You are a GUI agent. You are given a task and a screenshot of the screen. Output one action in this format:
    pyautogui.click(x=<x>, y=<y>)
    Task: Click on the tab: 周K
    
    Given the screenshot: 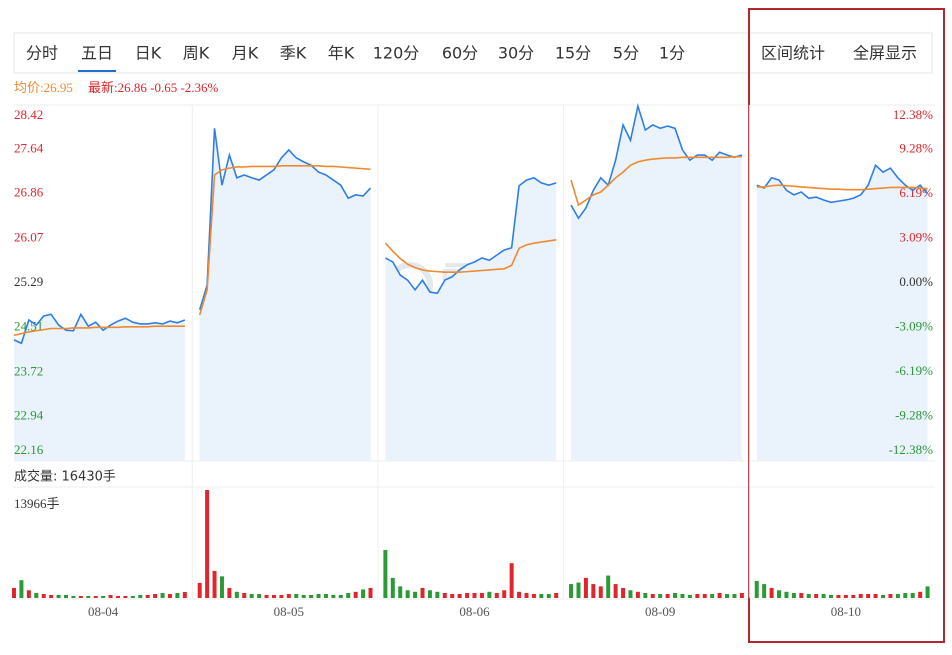 What is the action you would take?
    pyautogui.click(x=196, y=53)
    